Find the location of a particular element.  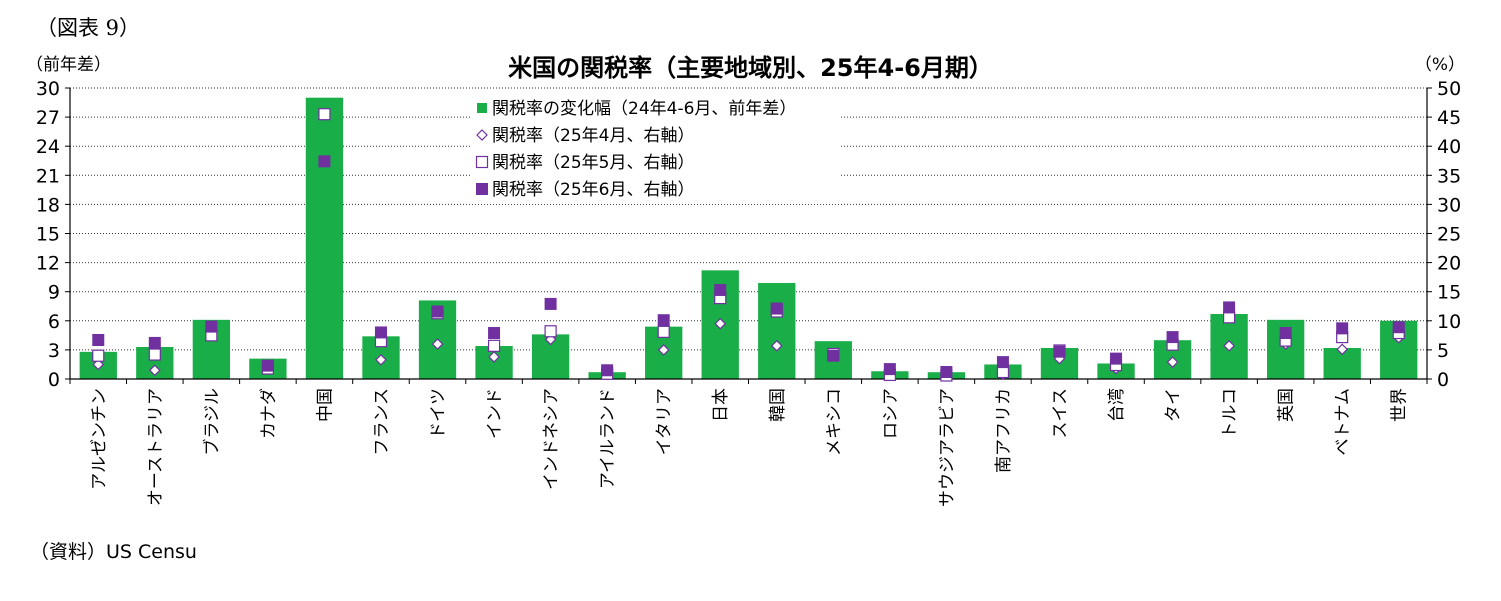

category-label: インド is located at coordinates (495, 413).